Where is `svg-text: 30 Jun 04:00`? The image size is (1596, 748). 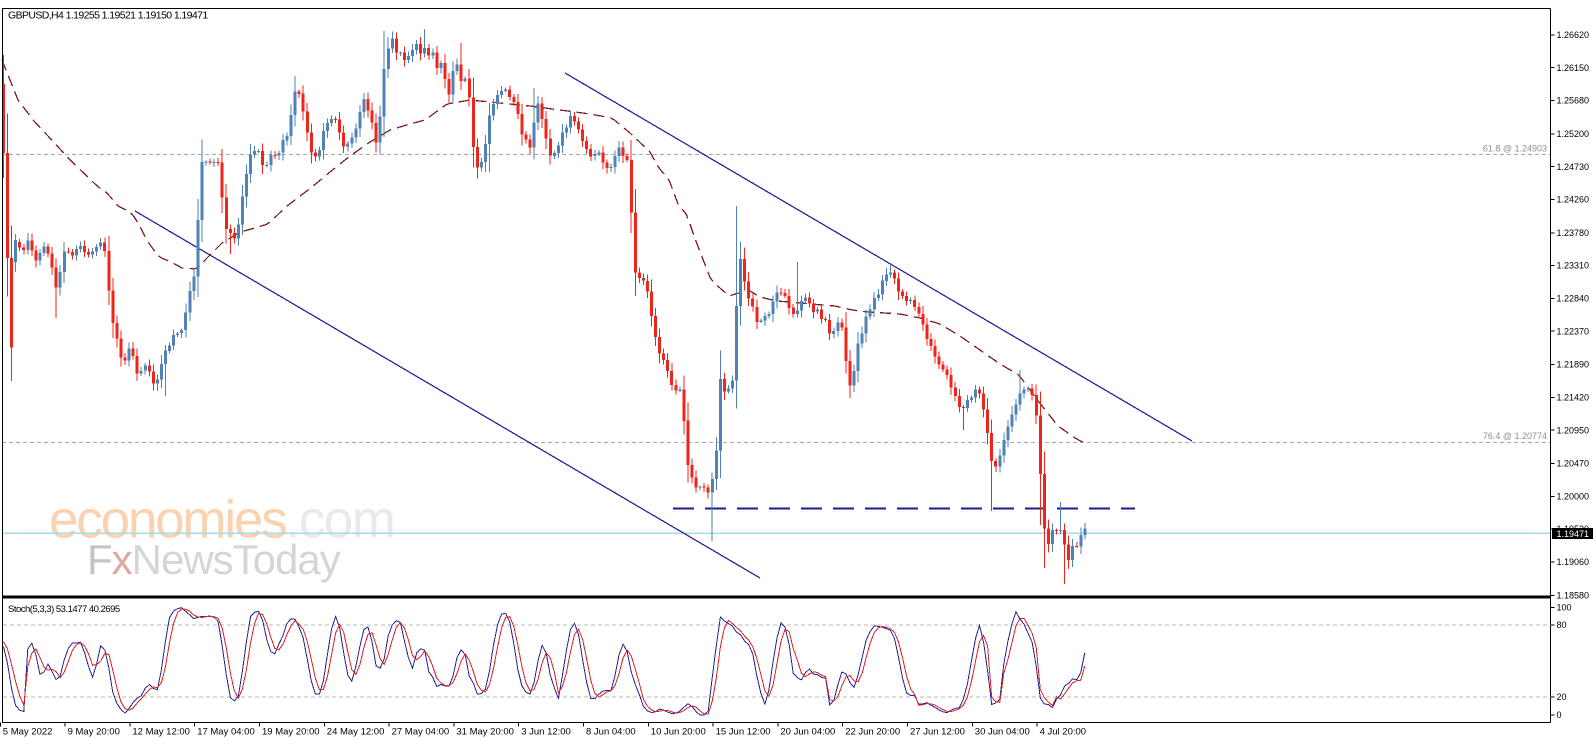
svg-text: 30 Jun 04:00 is located at coordinates (1002, 732).